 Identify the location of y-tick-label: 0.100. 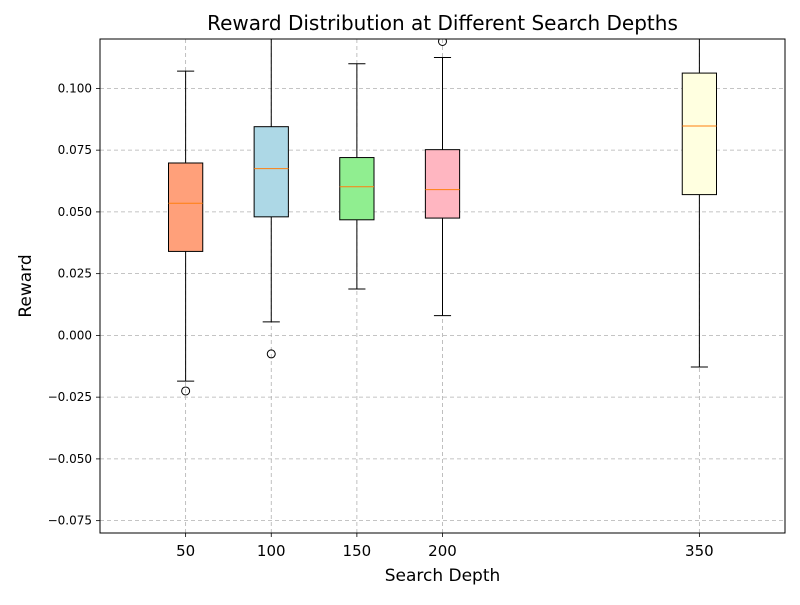
(75, 88).